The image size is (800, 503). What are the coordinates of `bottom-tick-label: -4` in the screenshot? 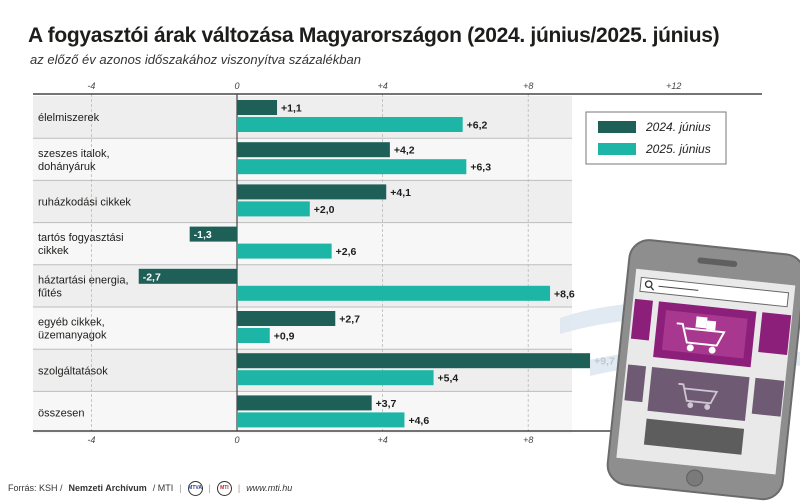 It's located at (91, 440).